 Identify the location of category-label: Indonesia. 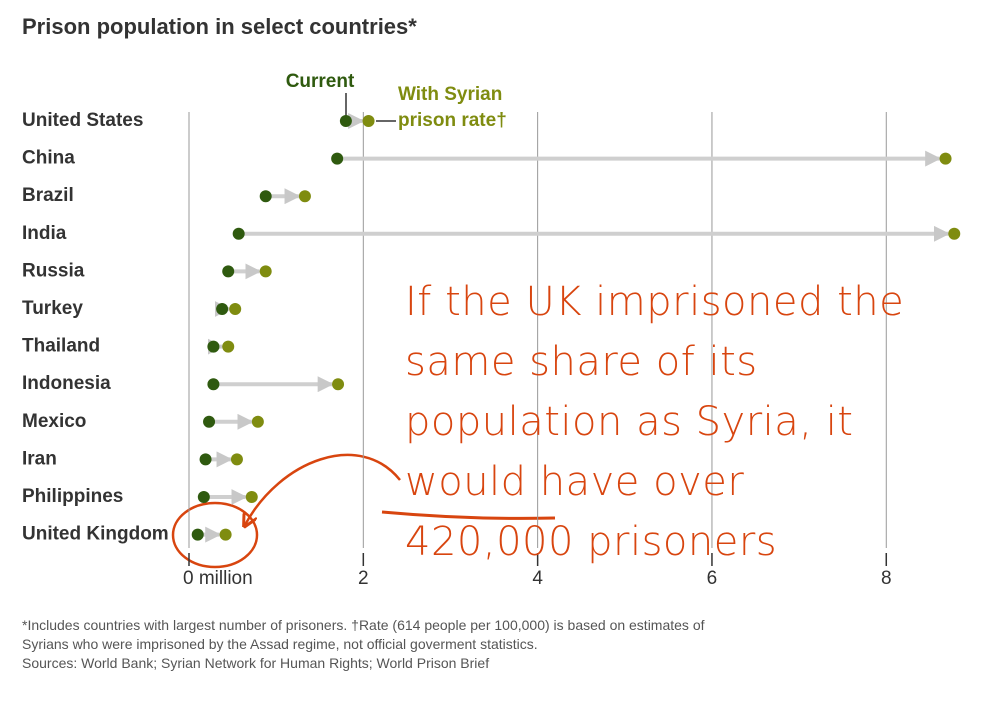
(66, 383).